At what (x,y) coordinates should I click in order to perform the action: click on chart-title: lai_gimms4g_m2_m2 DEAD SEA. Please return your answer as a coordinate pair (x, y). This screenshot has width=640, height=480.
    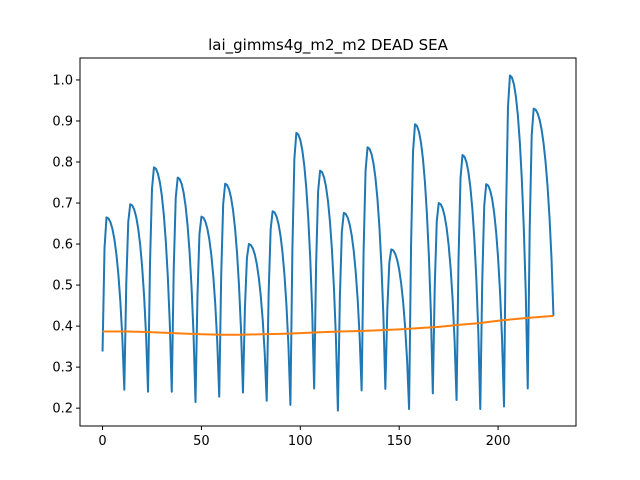
    Looking at the image, I should click on (328, 45).